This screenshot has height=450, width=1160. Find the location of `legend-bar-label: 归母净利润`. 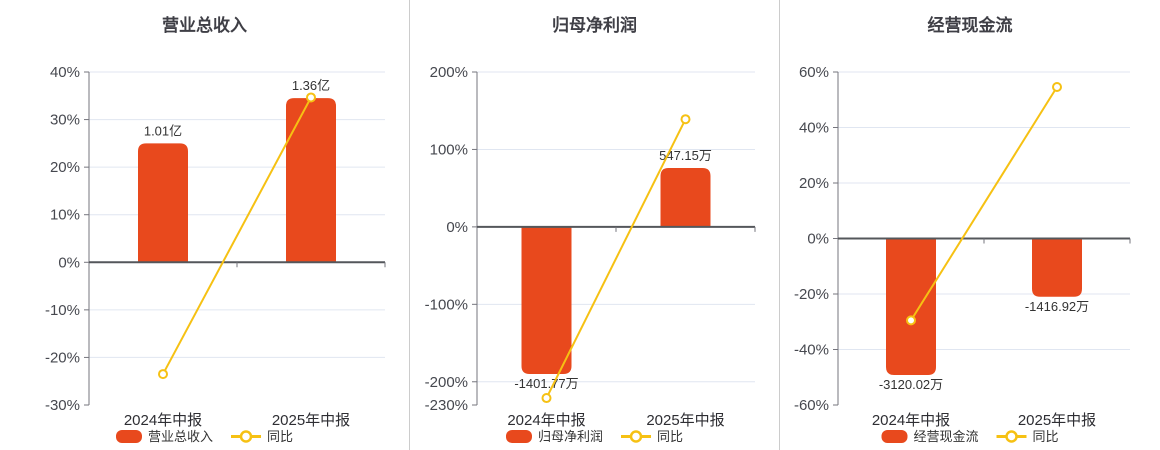

legend-bar-label: 归母净利润 is located at coordinates (570, 436).